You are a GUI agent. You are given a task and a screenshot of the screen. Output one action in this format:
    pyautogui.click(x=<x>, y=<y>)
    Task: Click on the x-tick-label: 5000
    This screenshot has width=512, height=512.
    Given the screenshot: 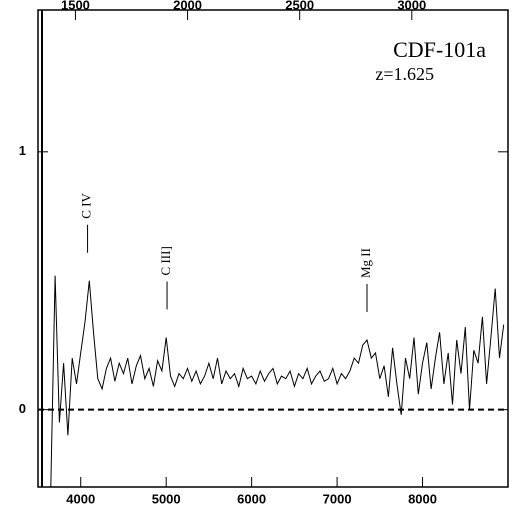 What is the action you would take?
    pyautogui.click(x=166, y=498)
    